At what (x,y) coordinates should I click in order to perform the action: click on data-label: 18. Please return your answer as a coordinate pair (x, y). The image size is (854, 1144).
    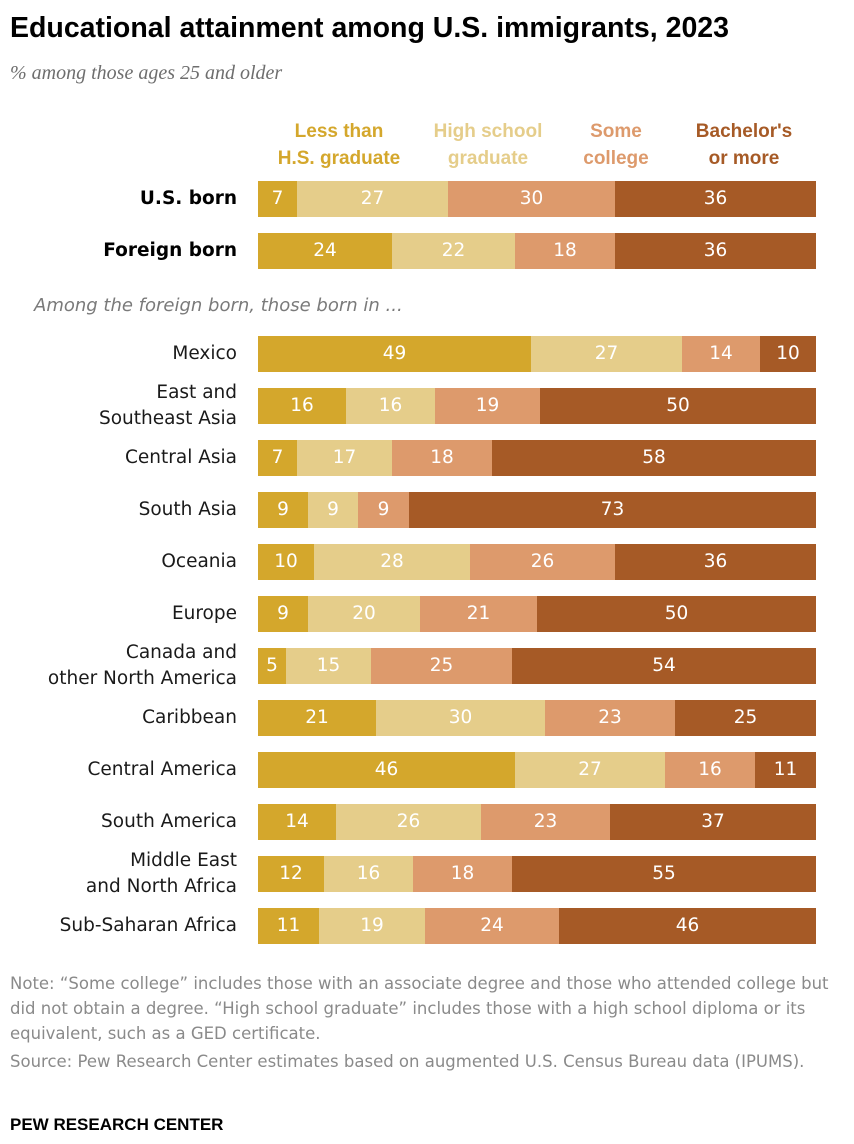
    Looking at the image, I should click on (442, 457).